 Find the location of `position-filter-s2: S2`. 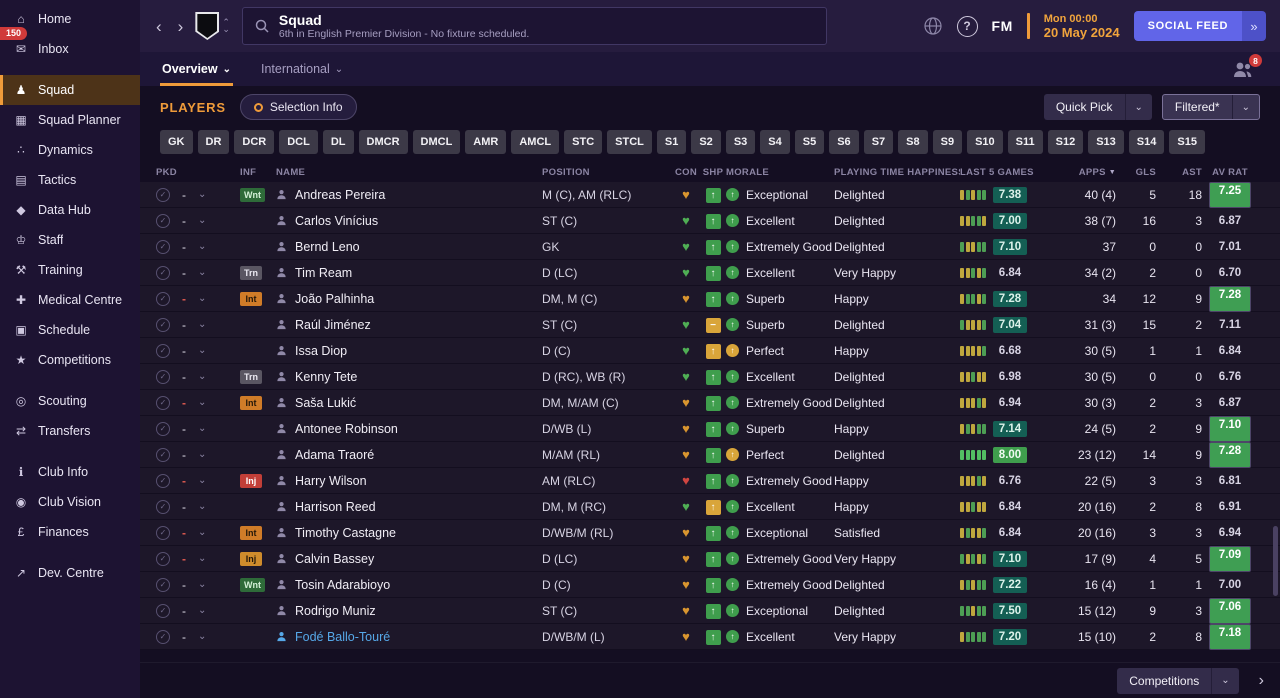

position-filter-s2: S2 is located at coordinates (706, 142).